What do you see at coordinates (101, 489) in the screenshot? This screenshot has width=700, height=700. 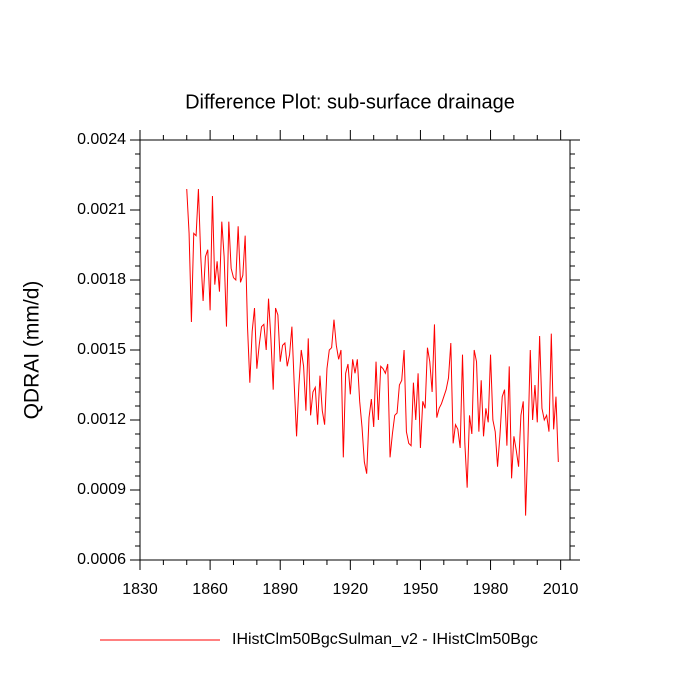 I see `y-tick-label: 0.0009` at bounding box center [101, 489].